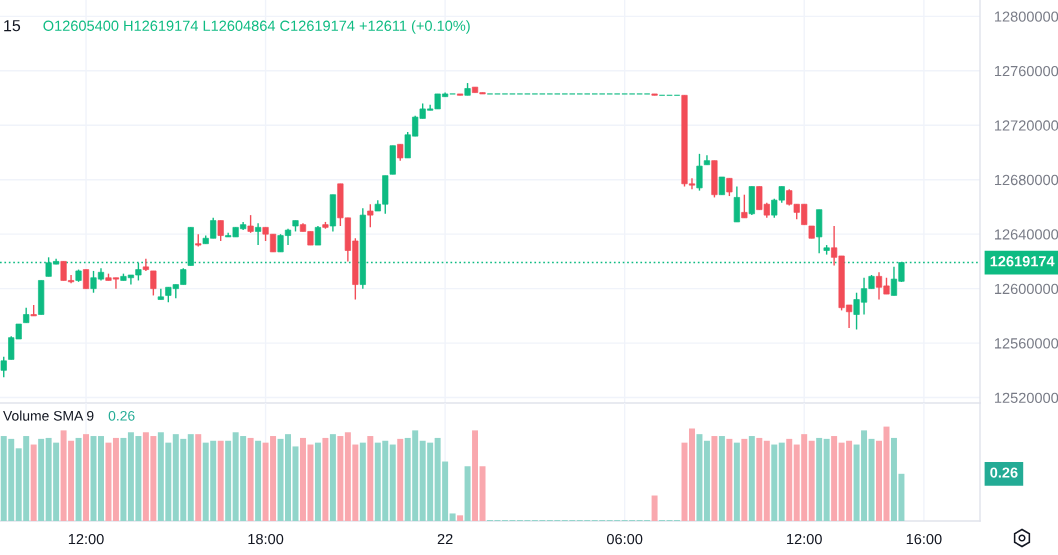 The height and width of the screenshot is (555, 1058). I want to click on y-tick-label: 12720000, so click(1026, 125).